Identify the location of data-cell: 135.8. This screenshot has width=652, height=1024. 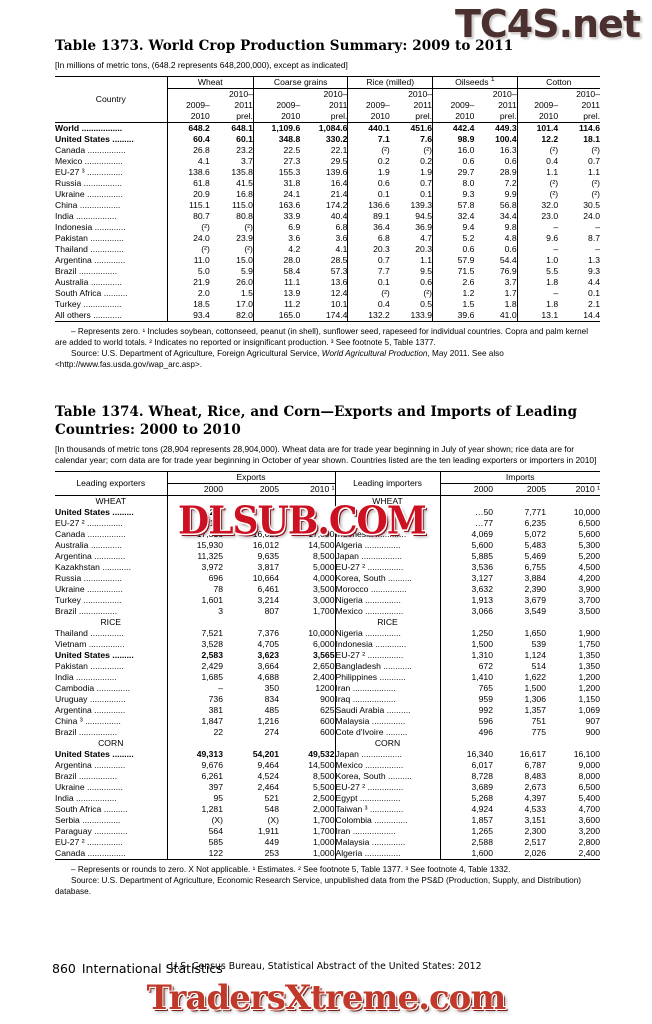
(242, 171).